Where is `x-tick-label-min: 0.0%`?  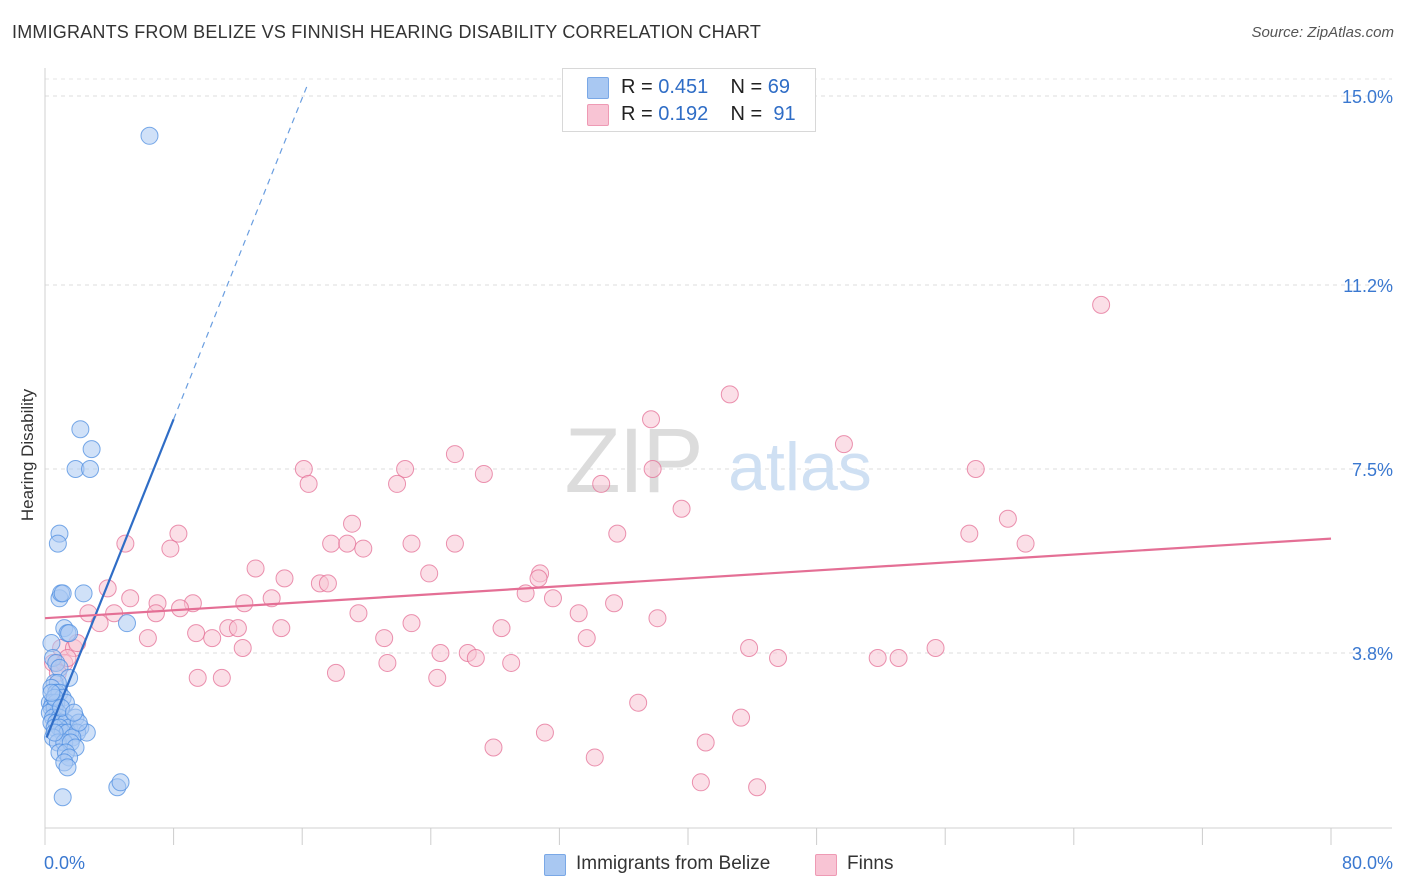
x-tick-label-min: 0.0% is located at coordinates (64, 863).